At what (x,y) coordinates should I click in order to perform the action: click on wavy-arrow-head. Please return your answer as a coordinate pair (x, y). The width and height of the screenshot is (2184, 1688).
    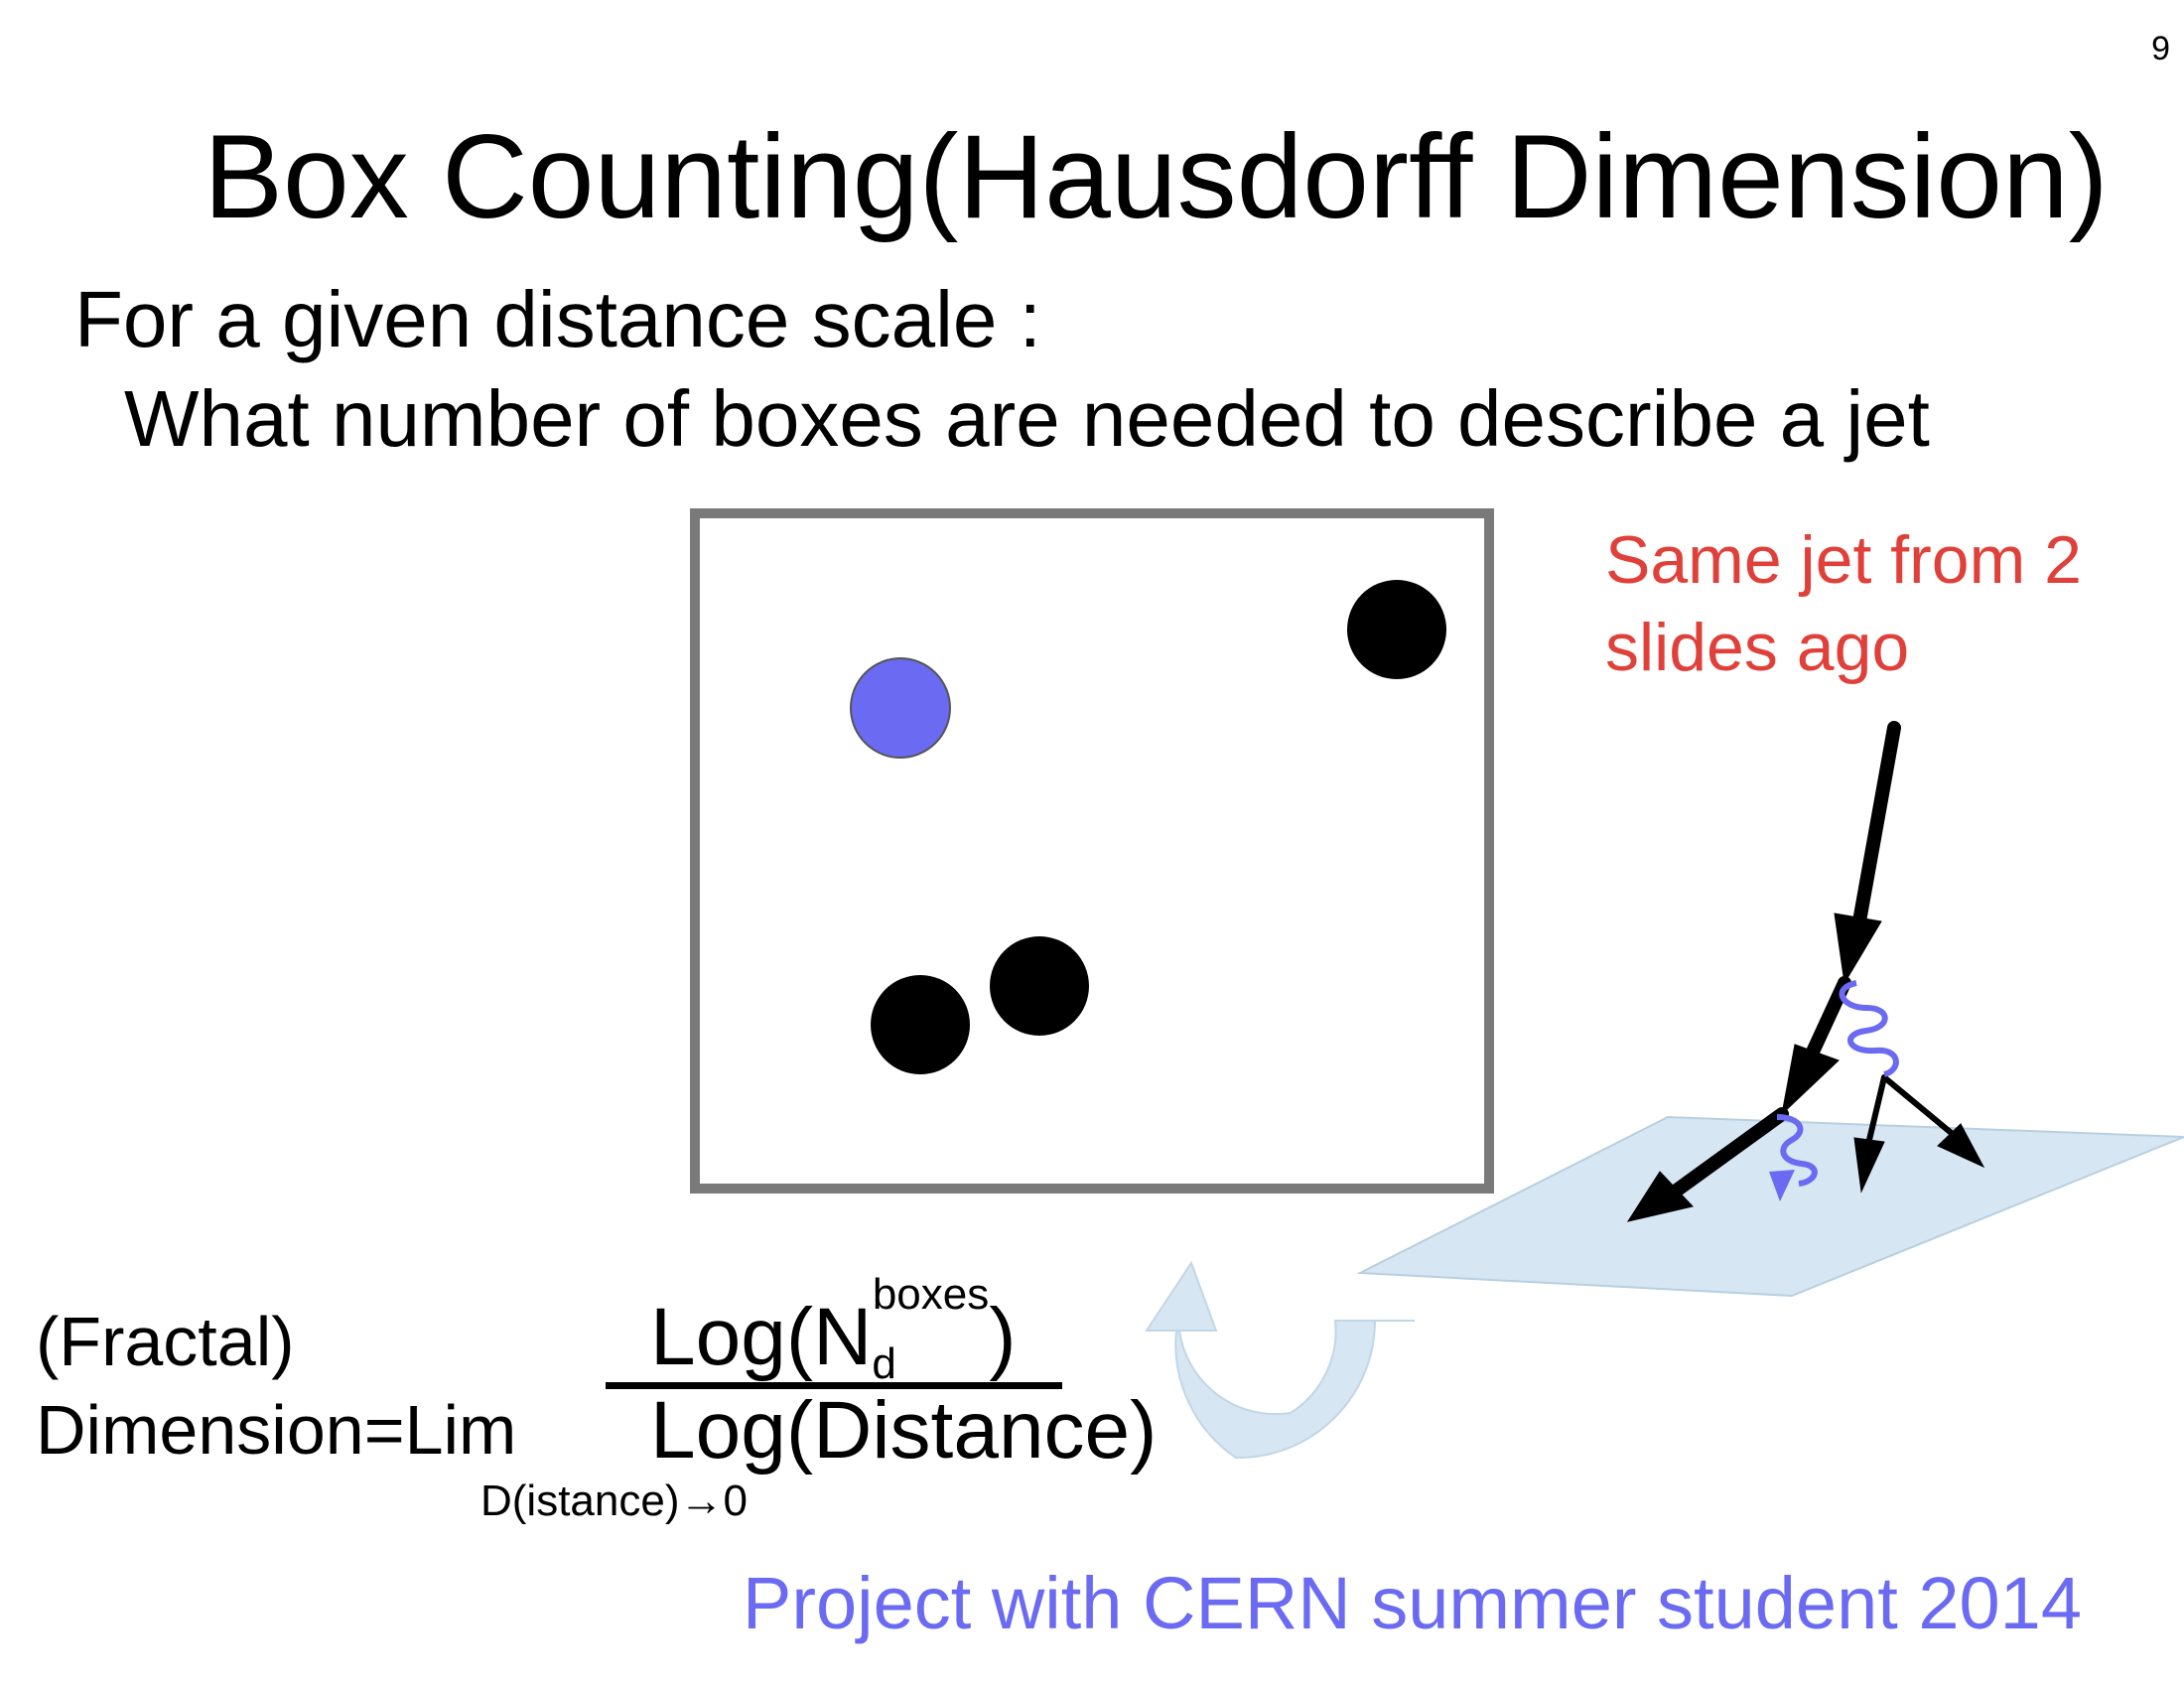
    Looking at the image, I should click on (1782, 1185).